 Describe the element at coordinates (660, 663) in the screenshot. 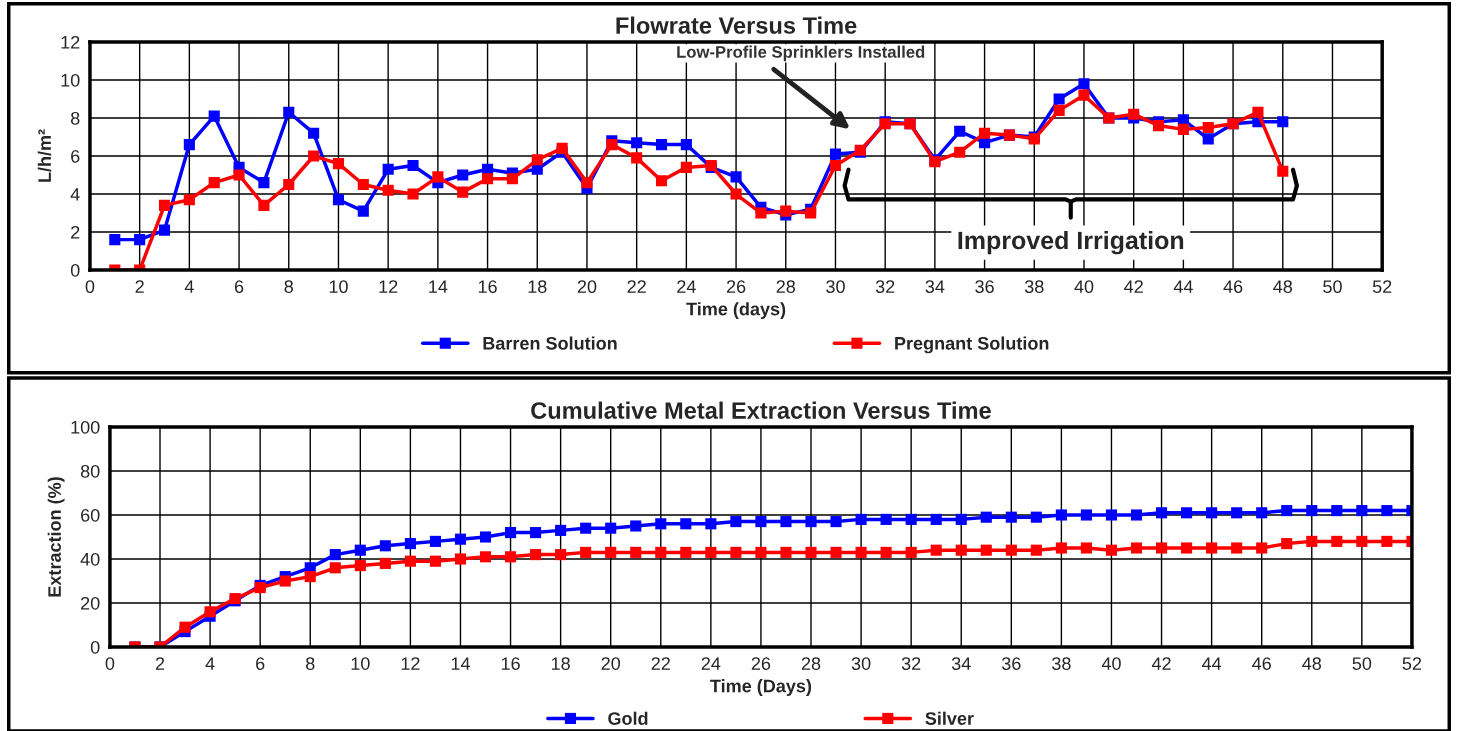

I see `x-tick-label: 22` at that location.